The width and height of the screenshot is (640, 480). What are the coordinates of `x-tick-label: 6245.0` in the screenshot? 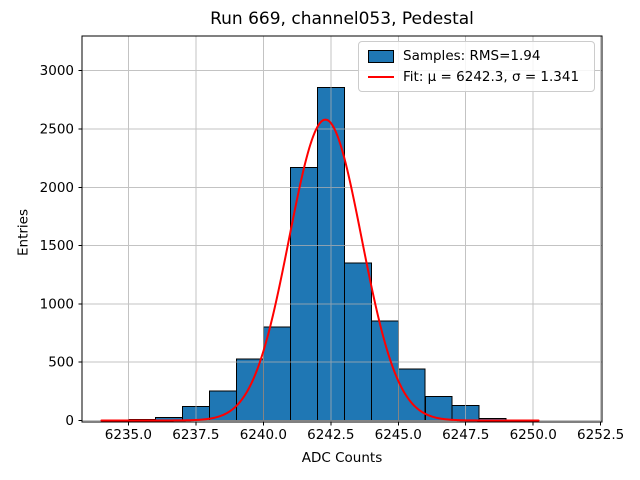 It's located at (398, 435).